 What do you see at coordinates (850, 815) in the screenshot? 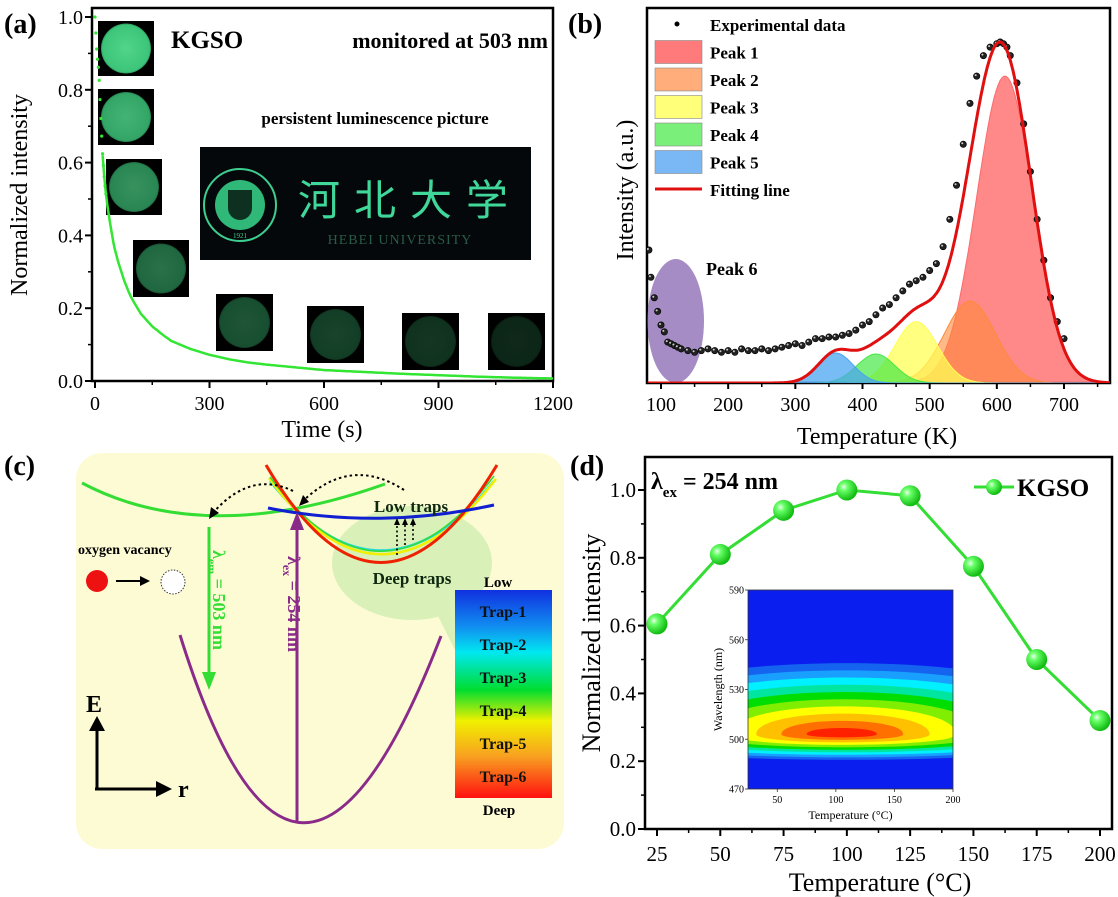
I see `inset-x-label: Temperature (°C)` at bounding box center [850, 815].